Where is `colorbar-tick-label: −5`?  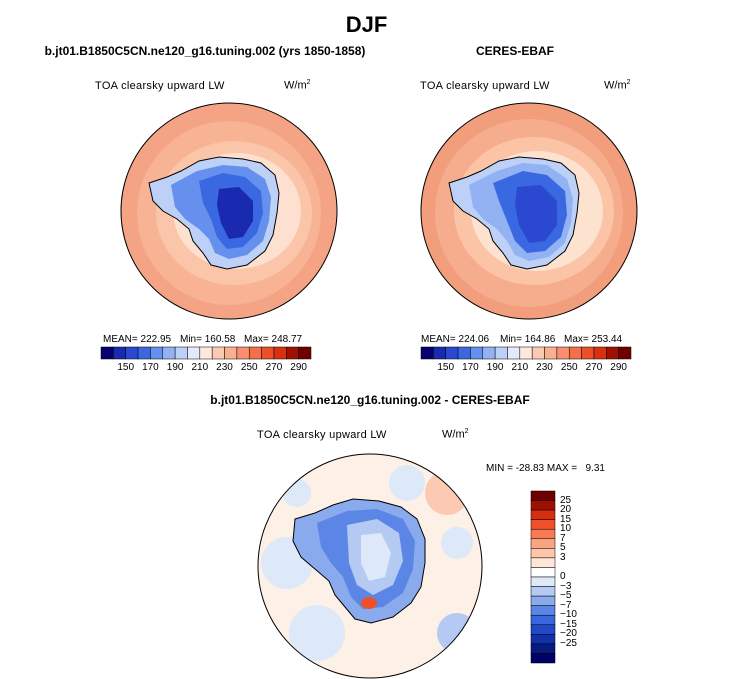
colorbar-tick-label: −5 is located at coordinates (566, 596).